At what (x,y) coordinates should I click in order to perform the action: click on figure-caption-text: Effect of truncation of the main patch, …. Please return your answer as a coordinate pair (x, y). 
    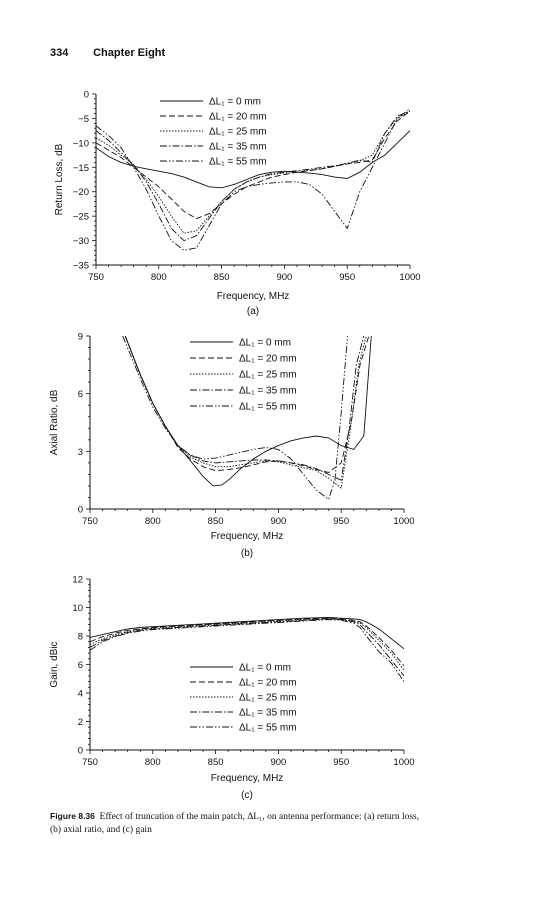
    Looking at the image, I should click on (235, 823).